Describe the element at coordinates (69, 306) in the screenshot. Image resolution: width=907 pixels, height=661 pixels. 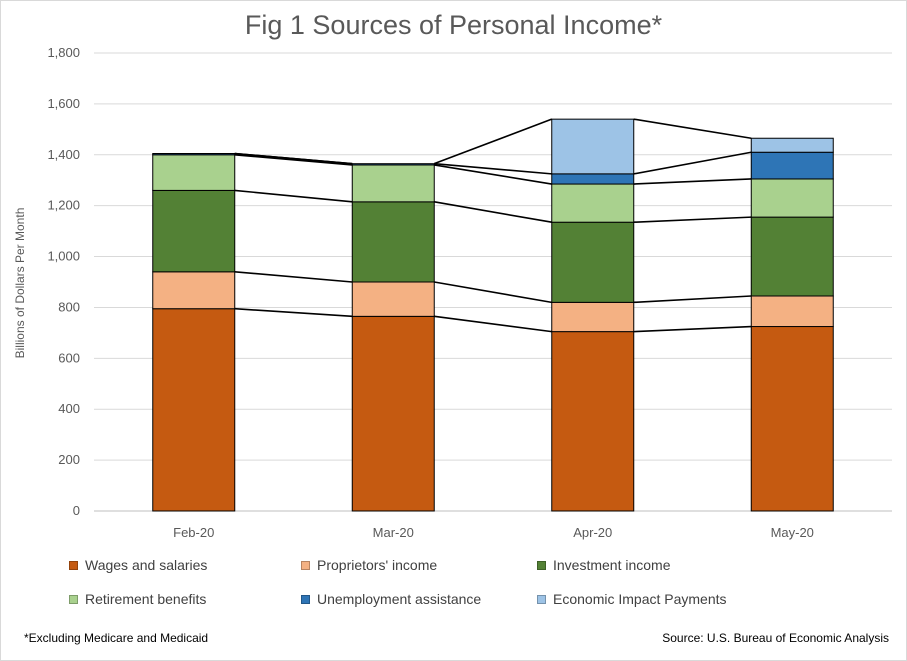
I see `y-tick-label: 800` at that location.